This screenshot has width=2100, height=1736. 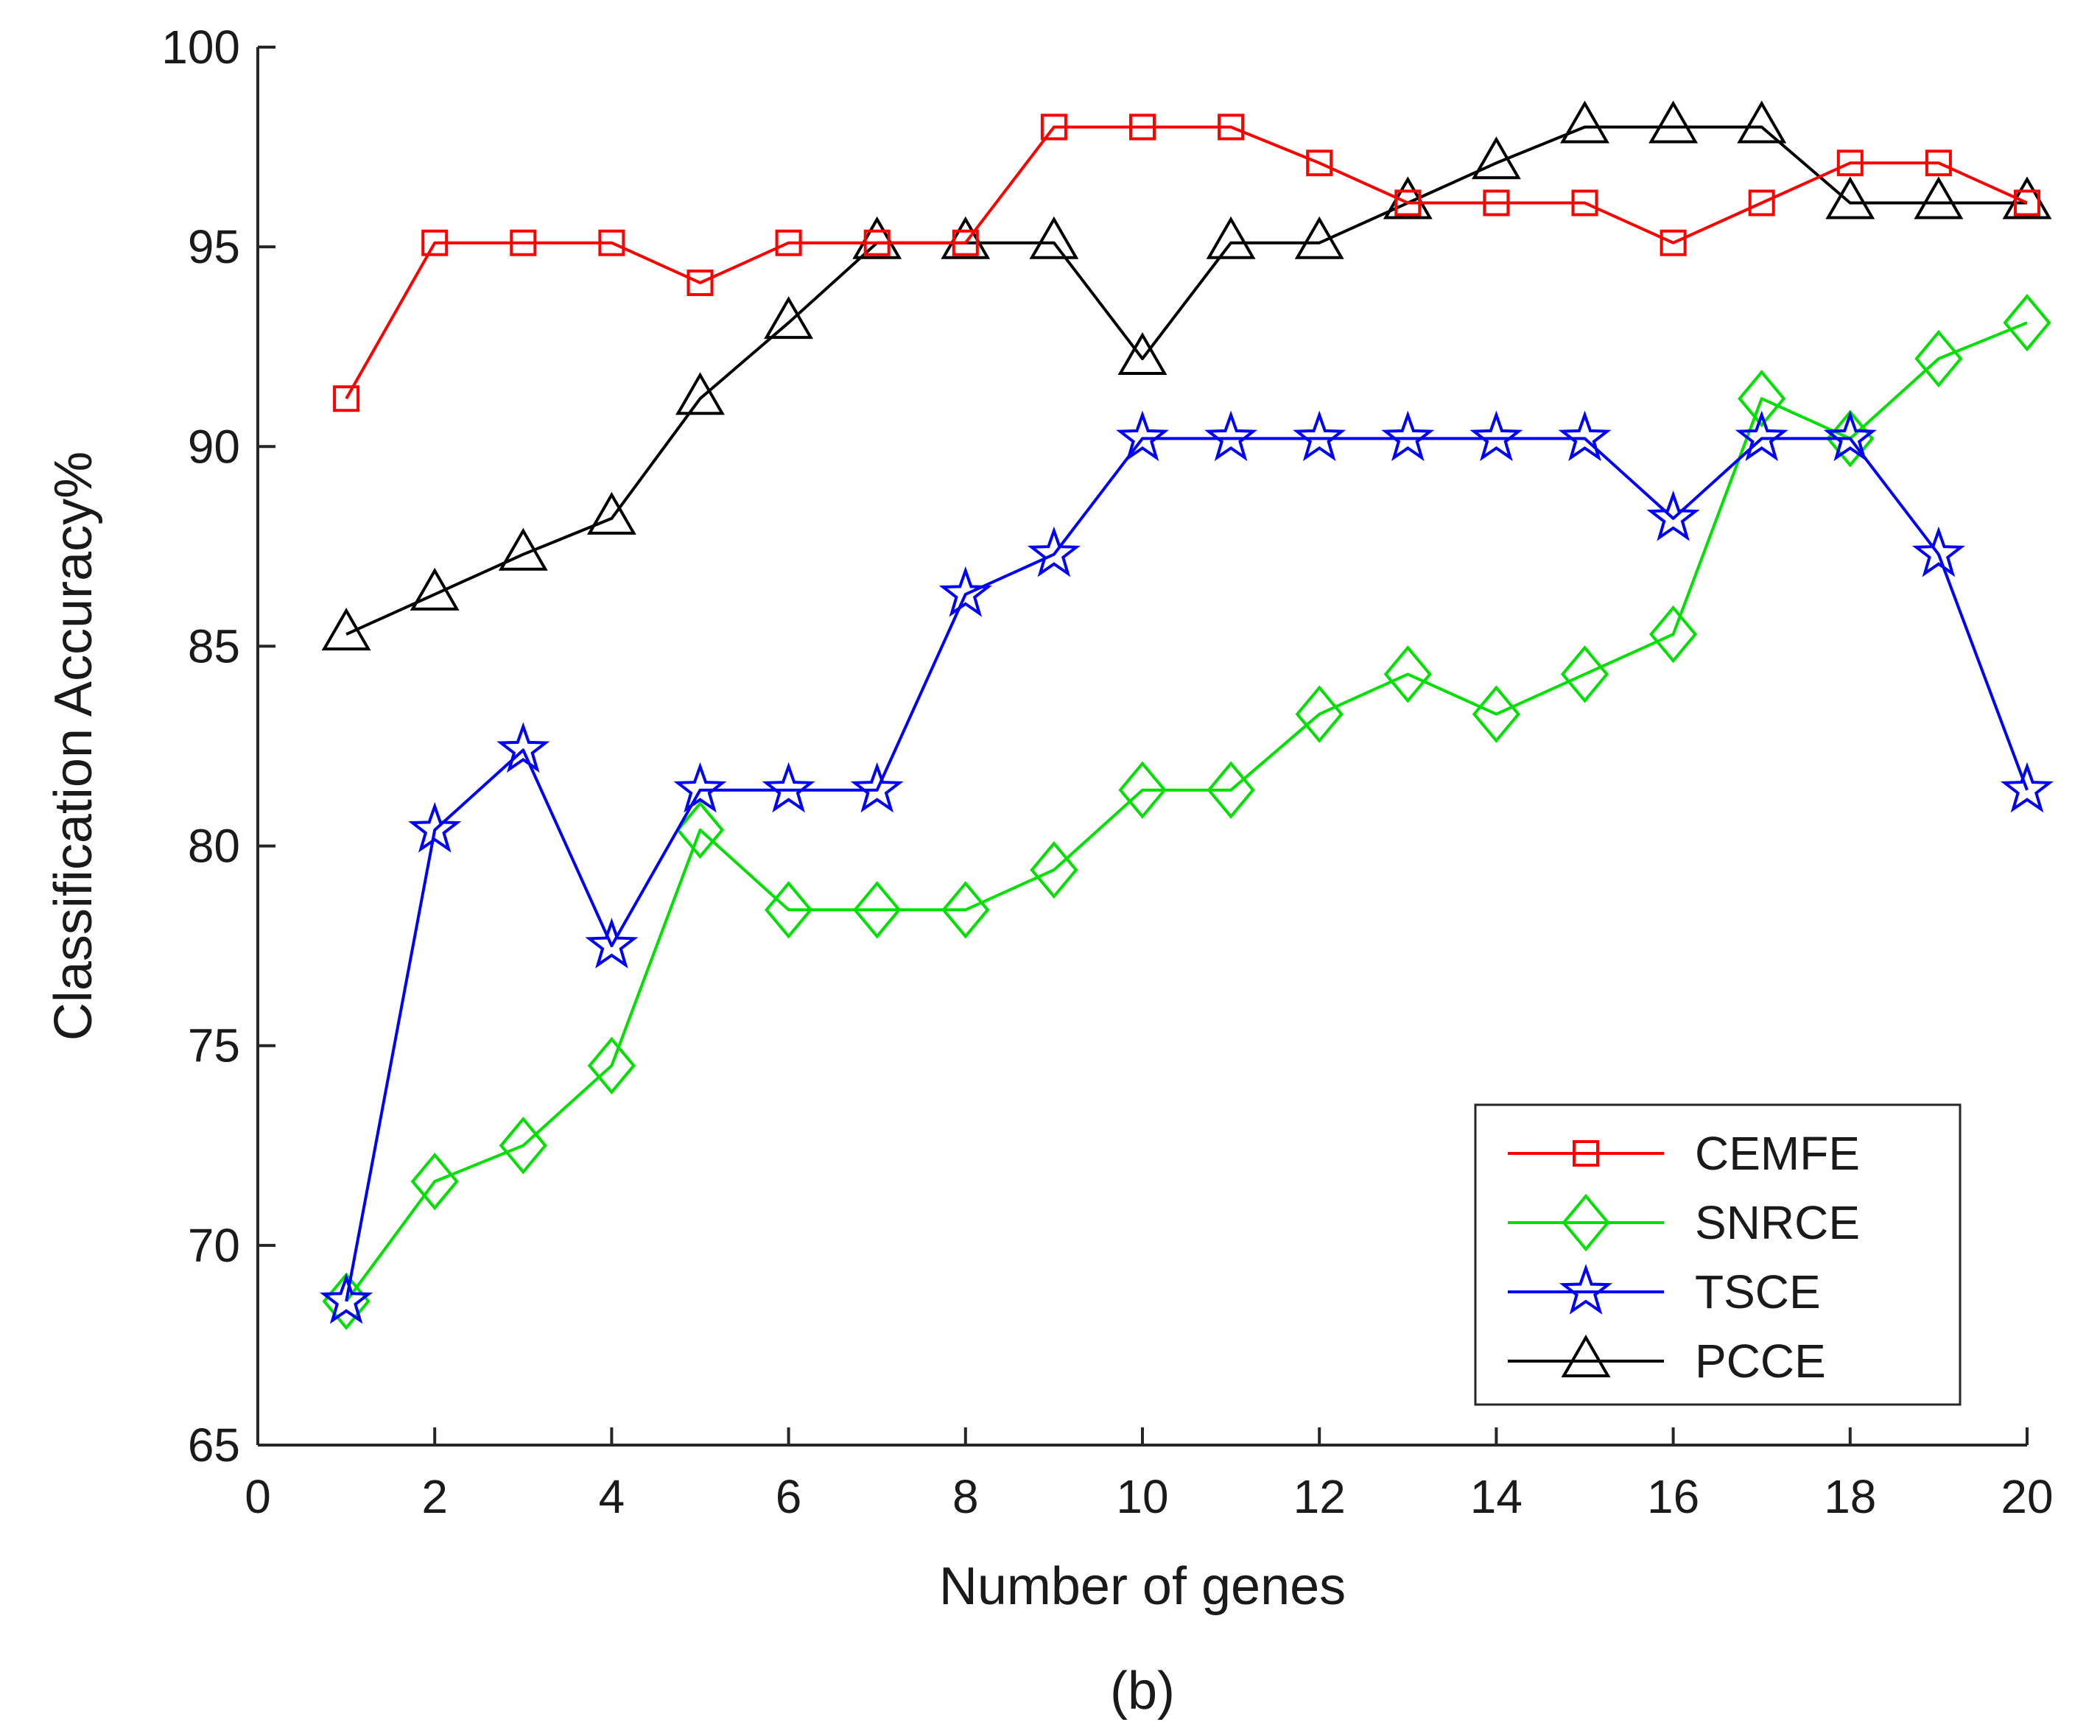 What do you see at coordinates (1684, 1257) in the screenshot?
I see `legend-entries: CEMFE SNRCE TSCE PCCE` at bounding box center [1684, 1257].